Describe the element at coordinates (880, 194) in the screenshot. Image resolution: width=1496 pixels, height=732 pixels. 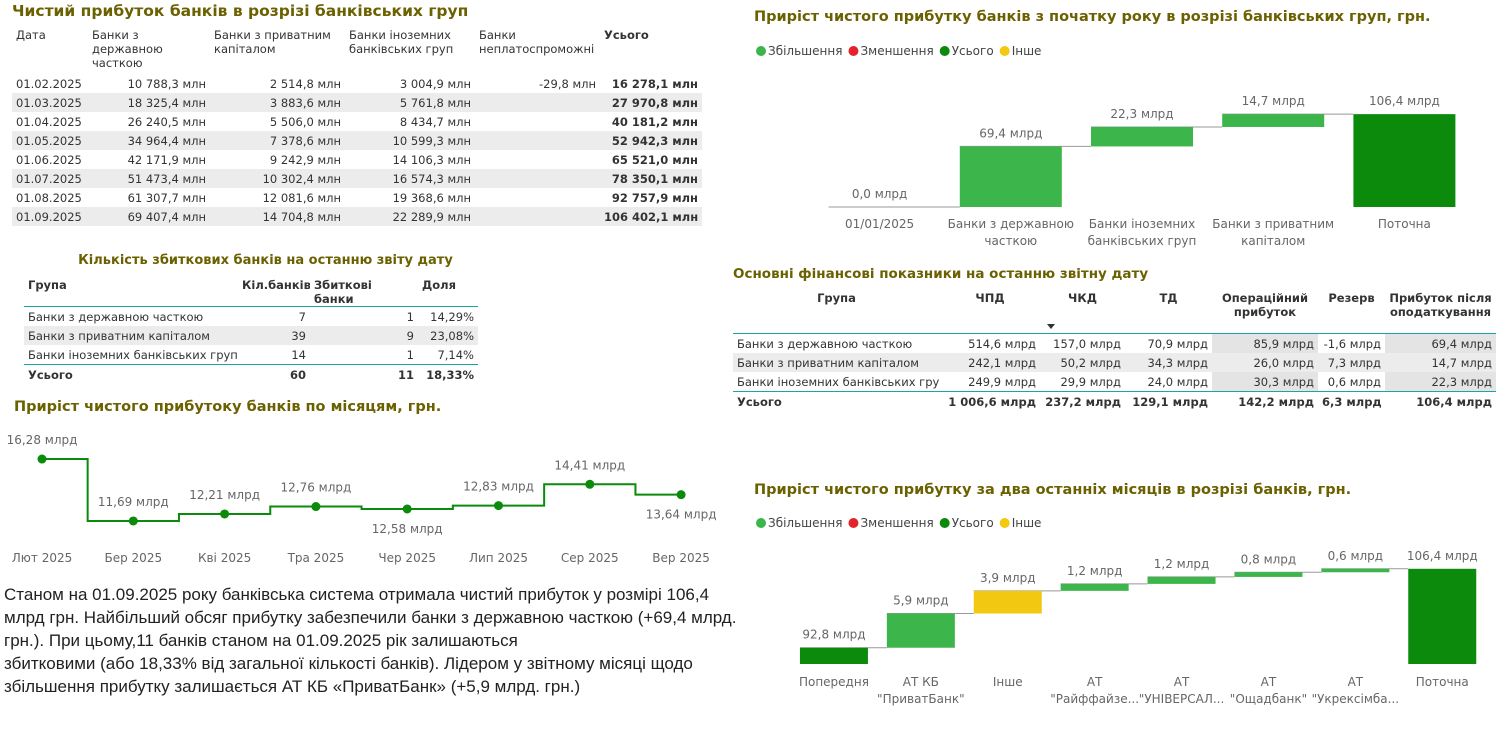
I see `data-label: 0,0 млрд` at that location.